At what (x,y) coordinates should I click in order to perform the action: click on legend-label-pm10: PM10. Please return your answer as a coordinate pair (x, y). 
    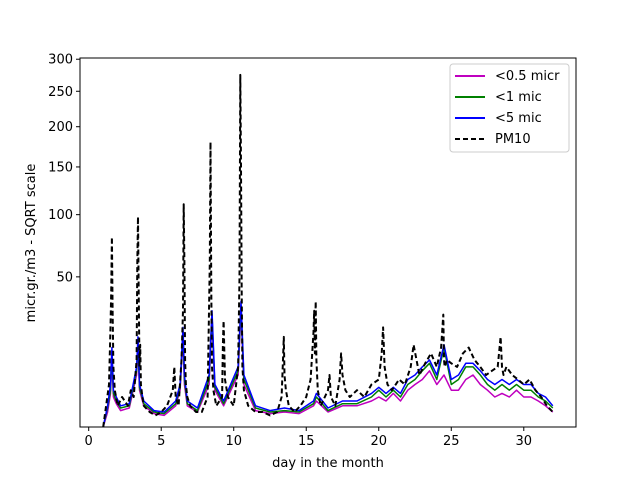
    Looking at the image, I should click on (513, 139).